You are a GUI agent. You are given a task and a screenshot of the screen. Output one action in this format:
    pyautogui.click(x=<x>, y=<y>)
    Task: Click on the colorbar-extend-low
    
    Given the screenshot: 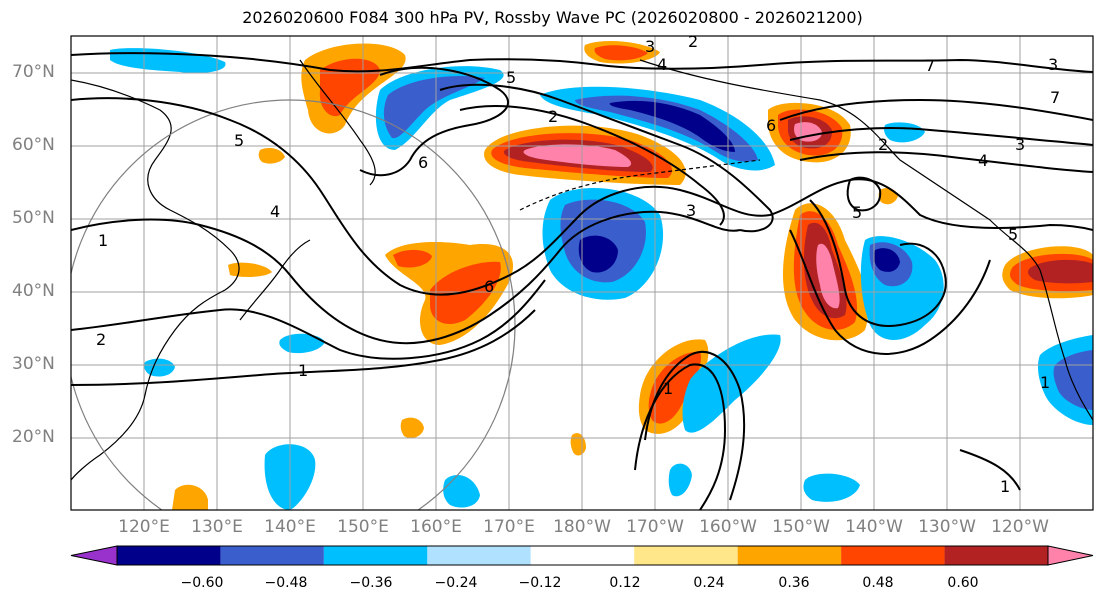 What is the action you would take?
    pyautogui.click(x=94, y=555)
    